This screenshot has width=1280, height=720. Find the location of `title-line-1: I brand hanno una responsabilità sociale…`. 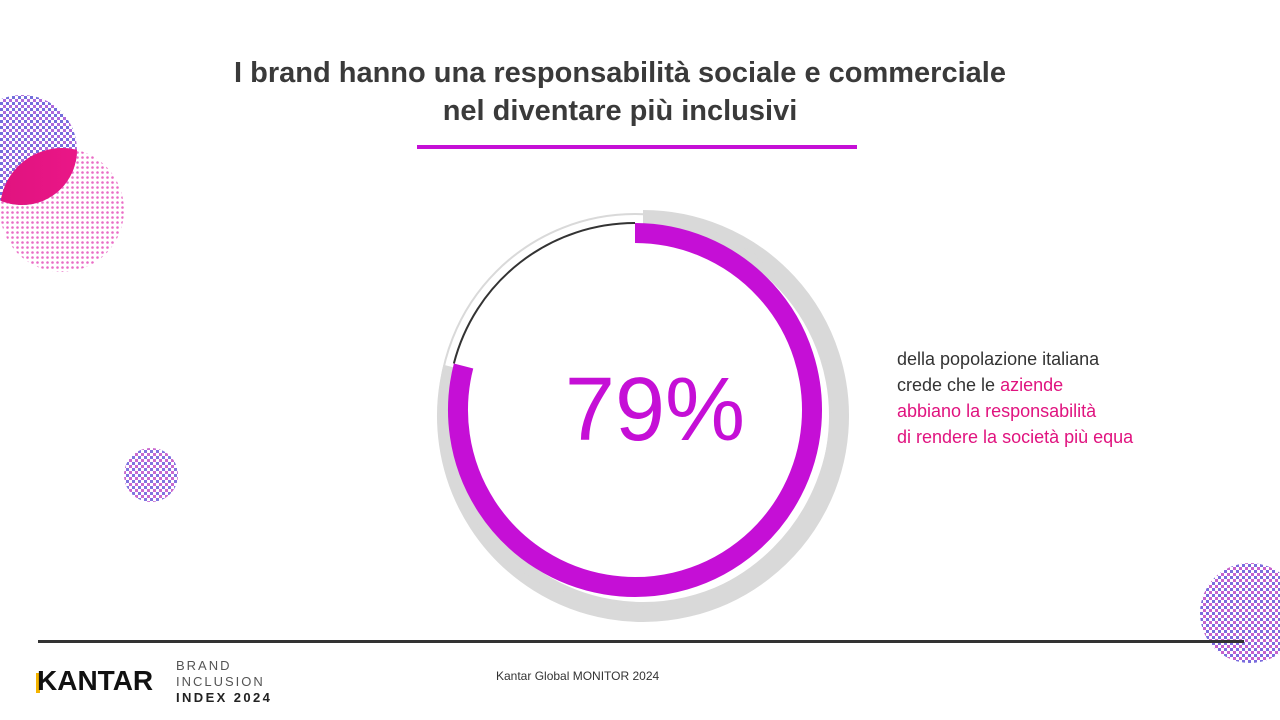

title-line-1: I brand hanno una responsabilità sociale… is located at coordinates (620, 73).